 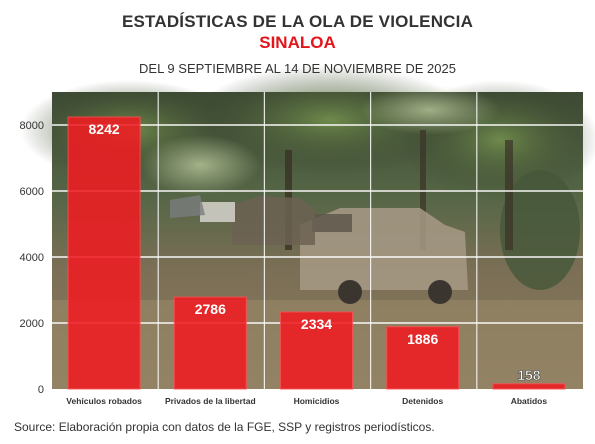 I want to click on category-label: Detenidos, so click(x=422, y=401).